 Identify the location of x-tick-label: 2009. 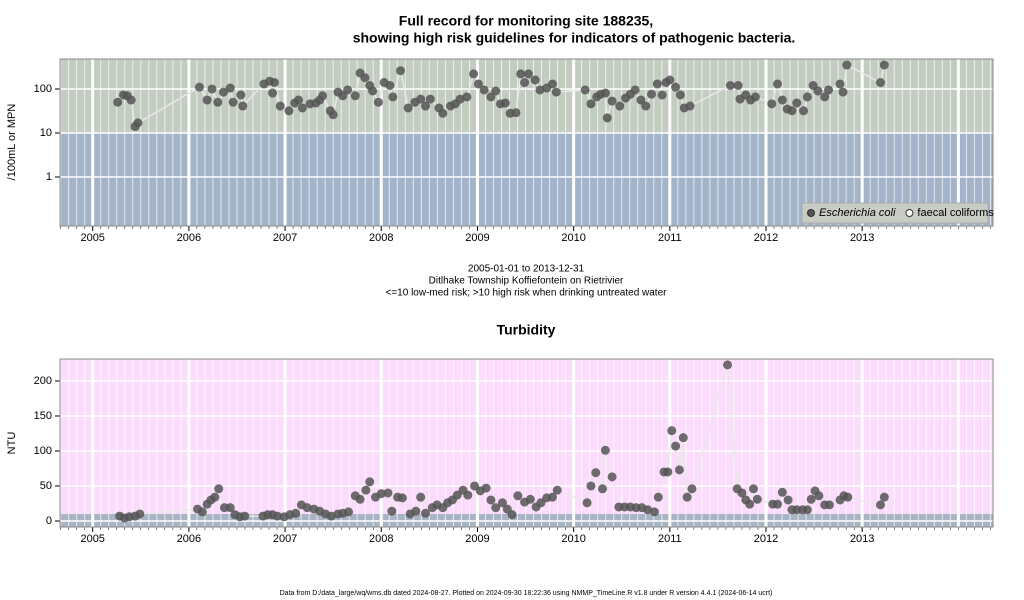
(477, 238).